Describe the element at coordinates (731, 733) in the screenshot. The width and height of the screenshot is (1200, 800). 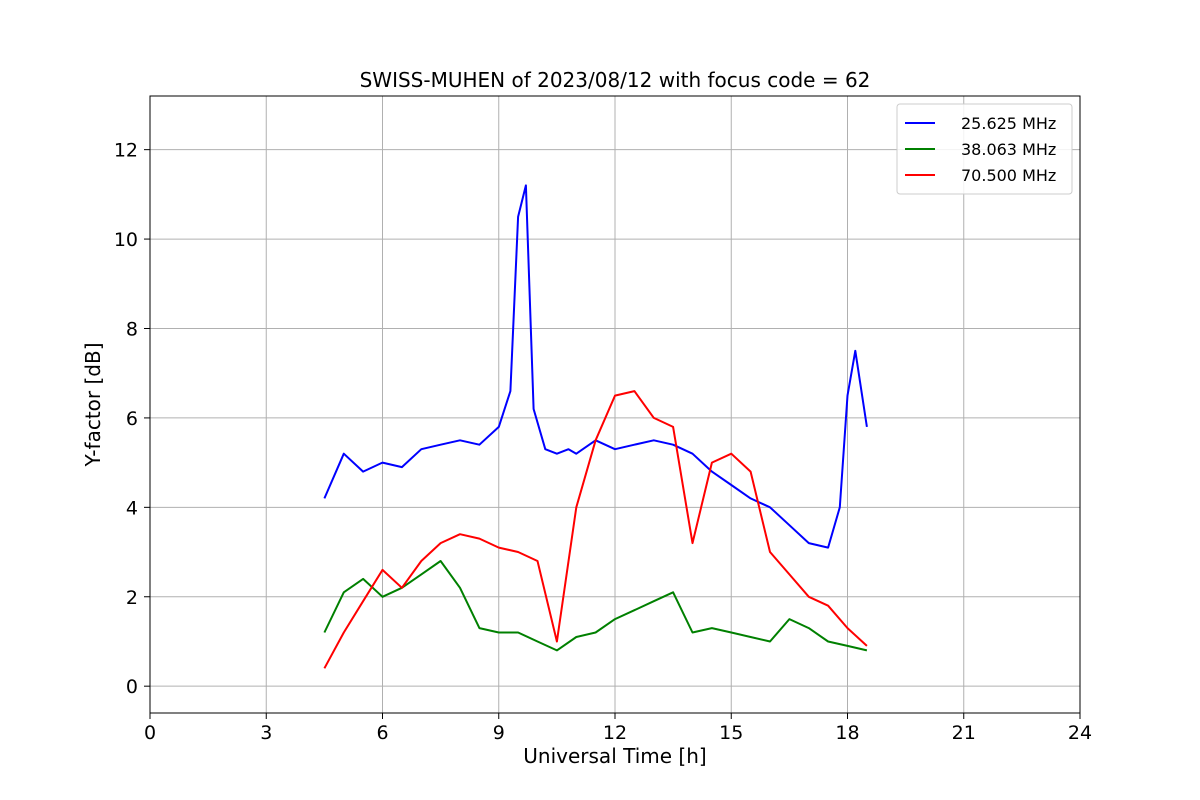
I see `x-tick-label: 15` at that location.